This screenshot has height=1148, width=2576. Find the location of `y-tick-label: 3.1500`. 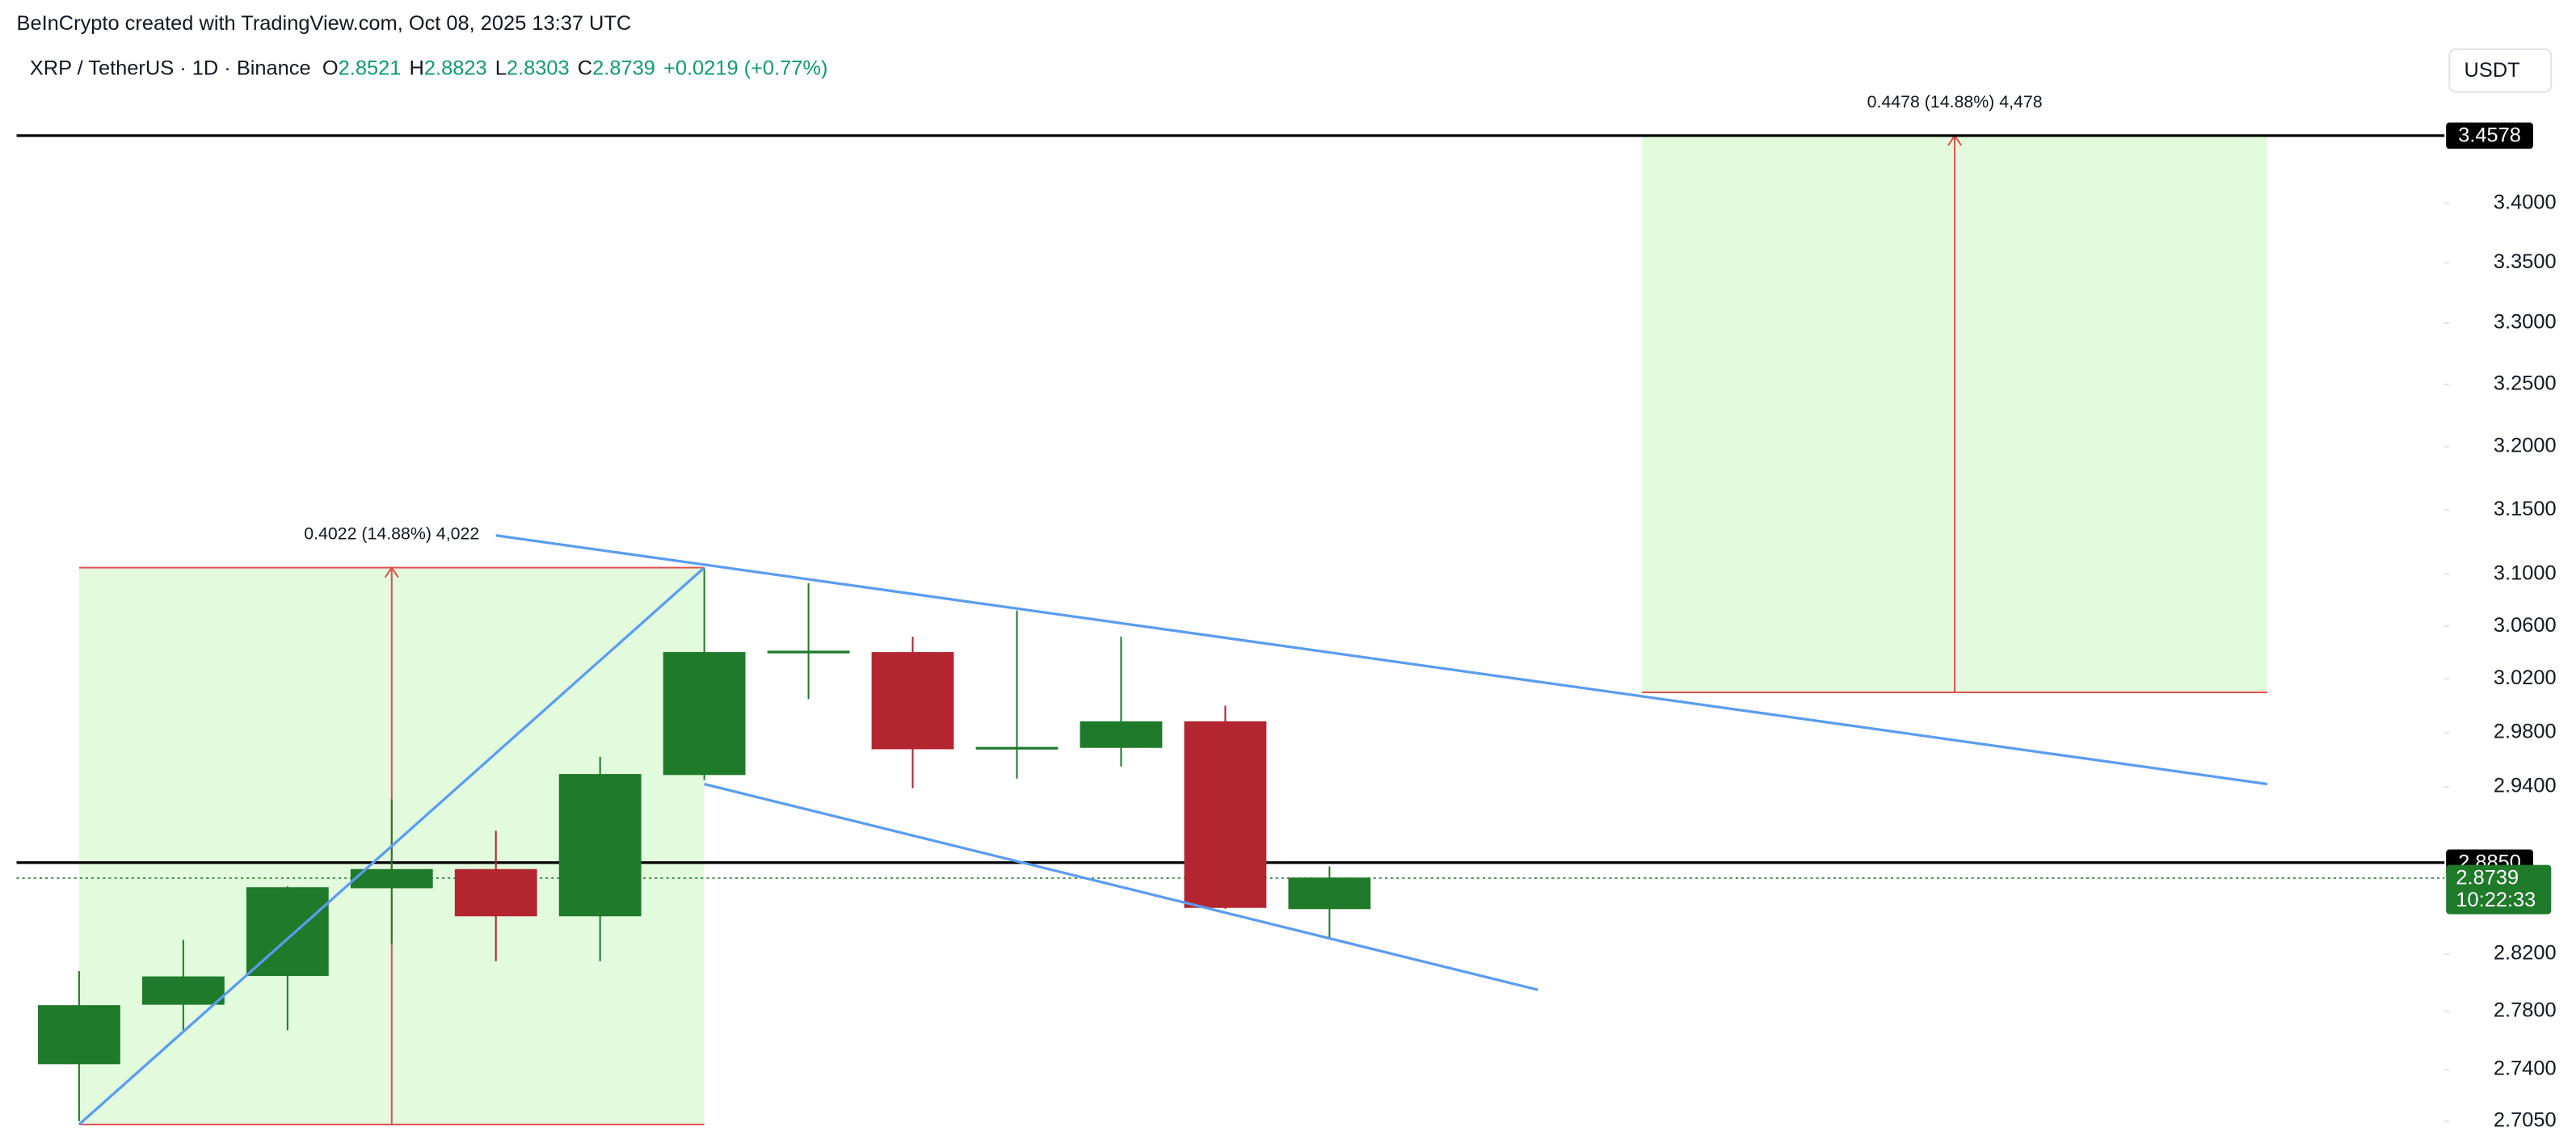

y-tick-label: 3.1500 is located at coordinates (2525, 509).